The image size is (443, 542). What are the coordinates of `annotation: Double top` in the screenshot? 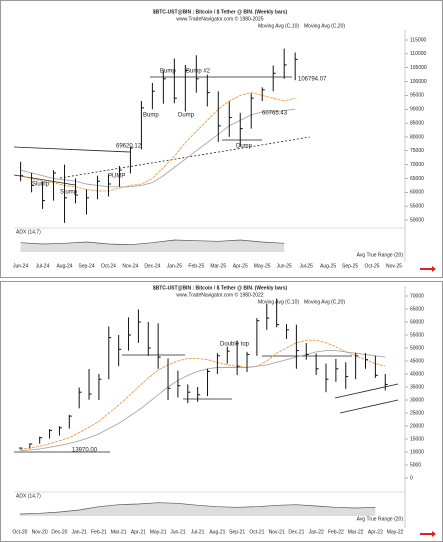 It's located at (235, 345).